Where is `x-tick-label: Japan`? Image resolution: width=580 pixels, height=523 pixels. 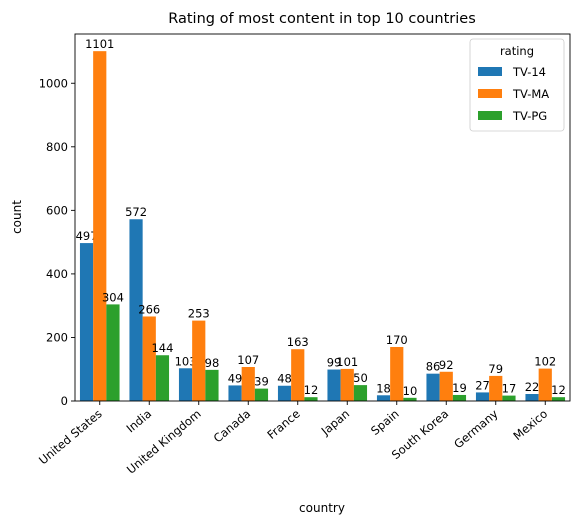
x-tick-label: Japan is located at coordinates (335, 423).